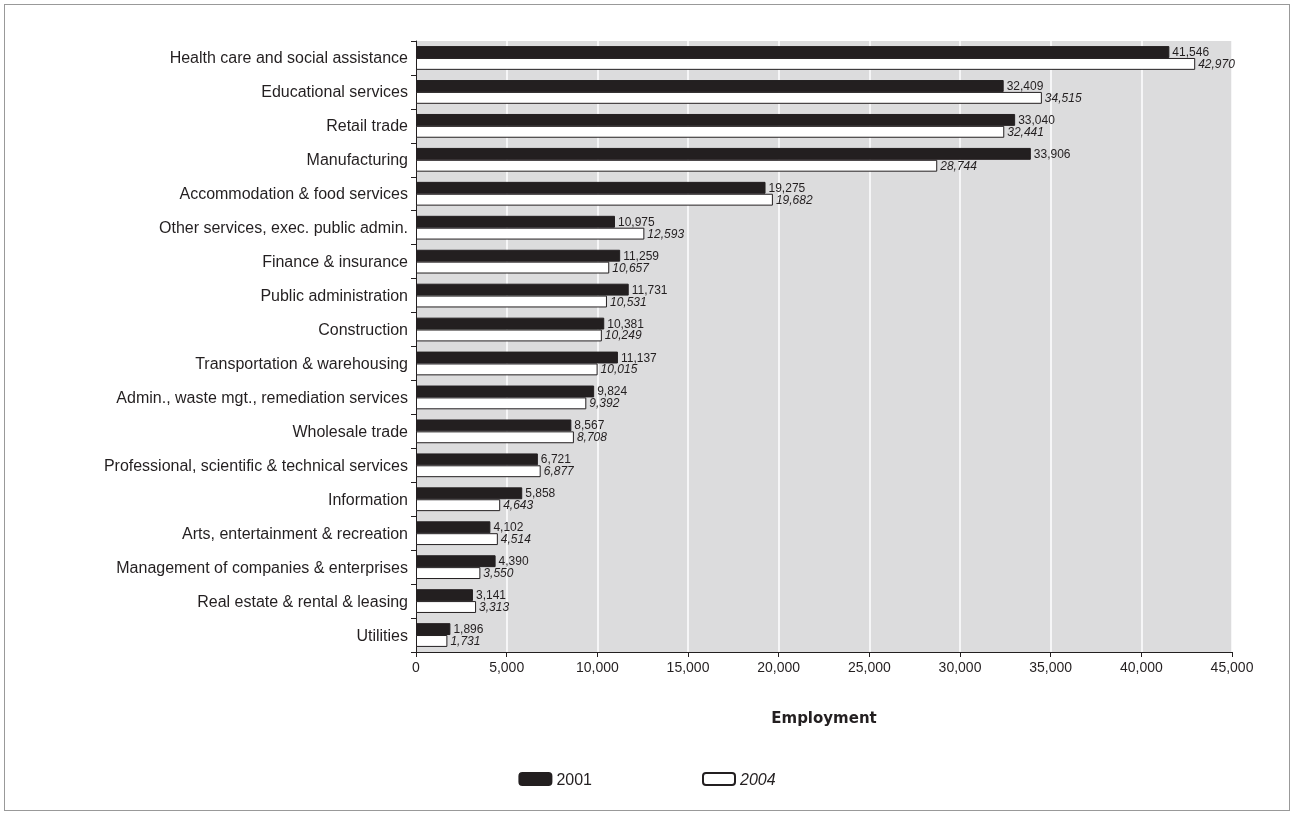 The image size is (1296, 817). I want to click on data-label: 32,409, so click(1025, 85).